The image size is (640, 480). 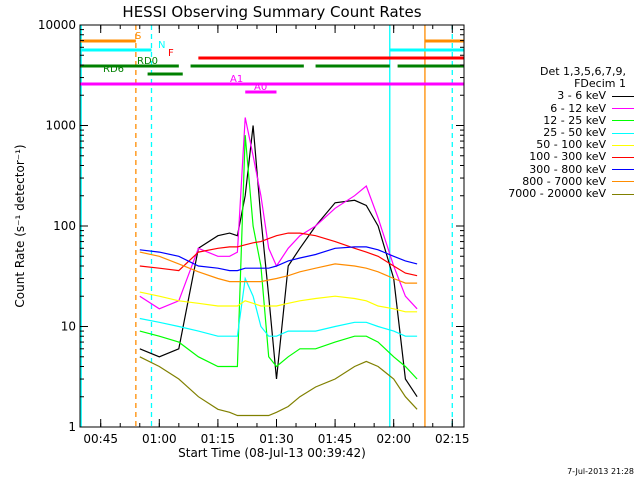 What do you see at coordinates (567, 157) in the screenshot?
I see `legend-label: 100 - 300 keV` at bounding box center [567, 157].